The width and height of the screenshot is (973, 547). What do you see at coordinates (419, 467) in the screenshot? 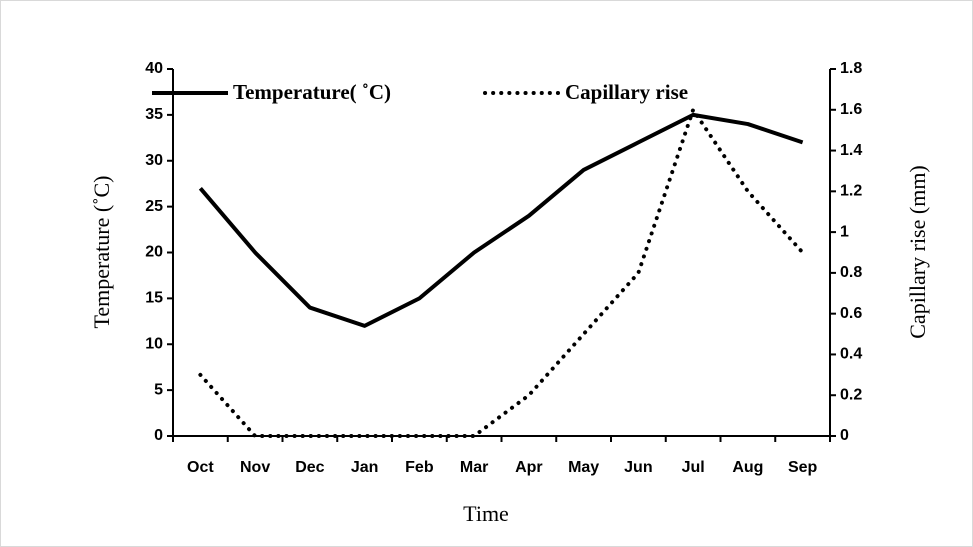
I see `x-tick-label: Feb` at bounding box center [419, 467].